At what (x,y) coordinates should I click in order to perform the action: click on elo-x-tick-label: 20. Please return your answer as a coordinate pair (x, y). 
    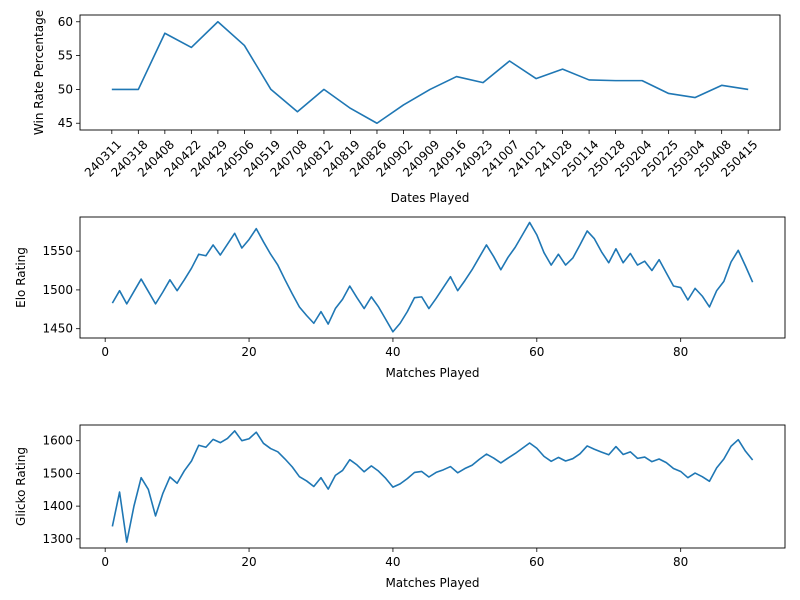
    Looking at the image, I should click on (248, 352).